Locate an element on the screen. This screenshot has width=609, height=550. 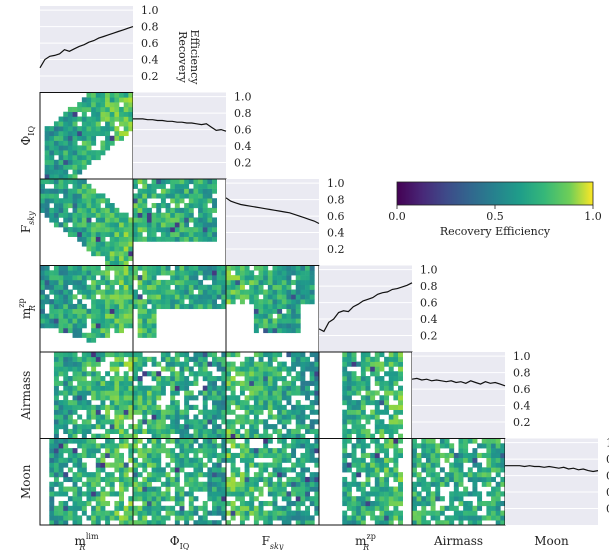
x-label-mlim: mlim R is located at coordinates (86, 541).